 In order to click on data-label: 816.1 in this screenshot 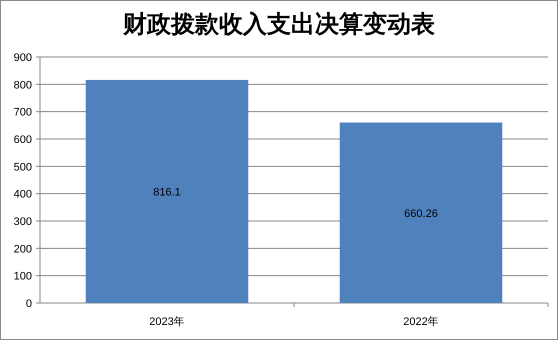, I will do `click(167, 192)`.